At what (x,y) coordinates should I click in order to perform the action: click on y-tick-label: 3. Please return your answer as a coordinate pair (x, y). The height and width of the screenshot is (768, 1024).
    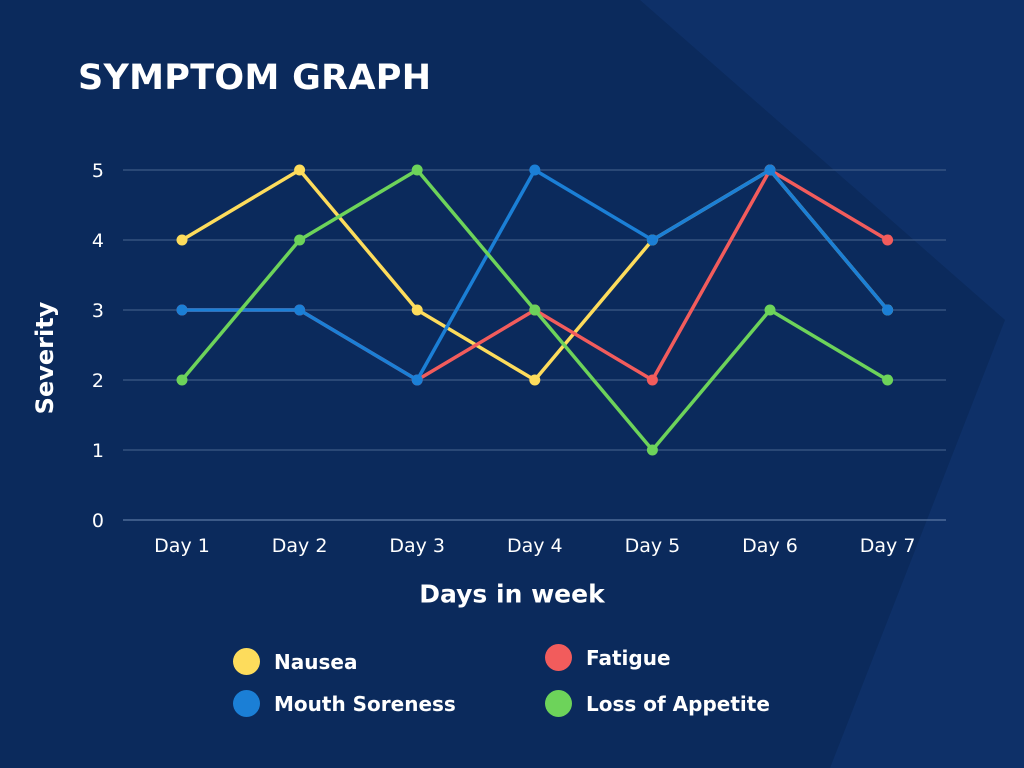
    Looking at the image, I should click on (98, 311).